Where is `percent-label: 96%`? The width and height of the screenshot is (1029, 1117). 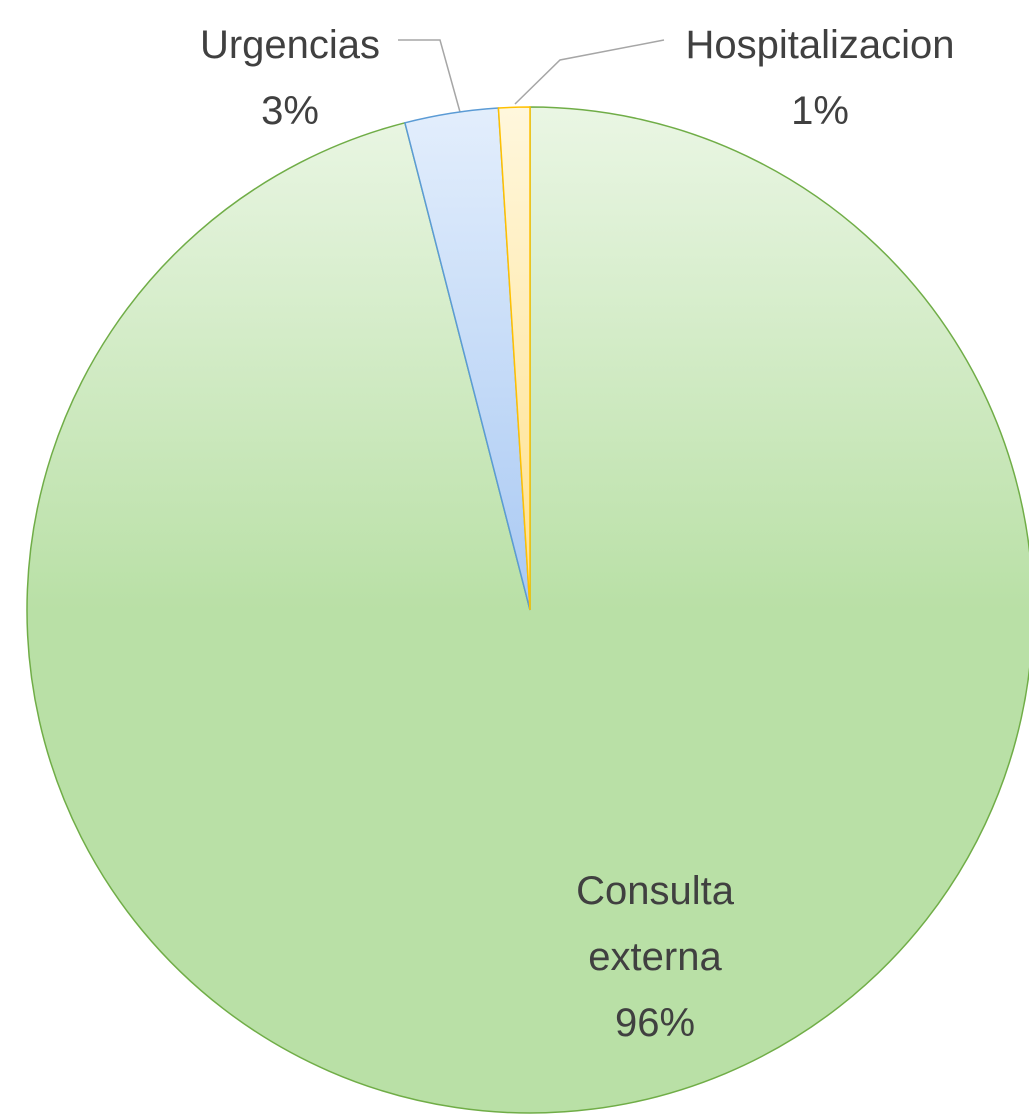 percent-label: 96% is located at coordinates (655, 1023).